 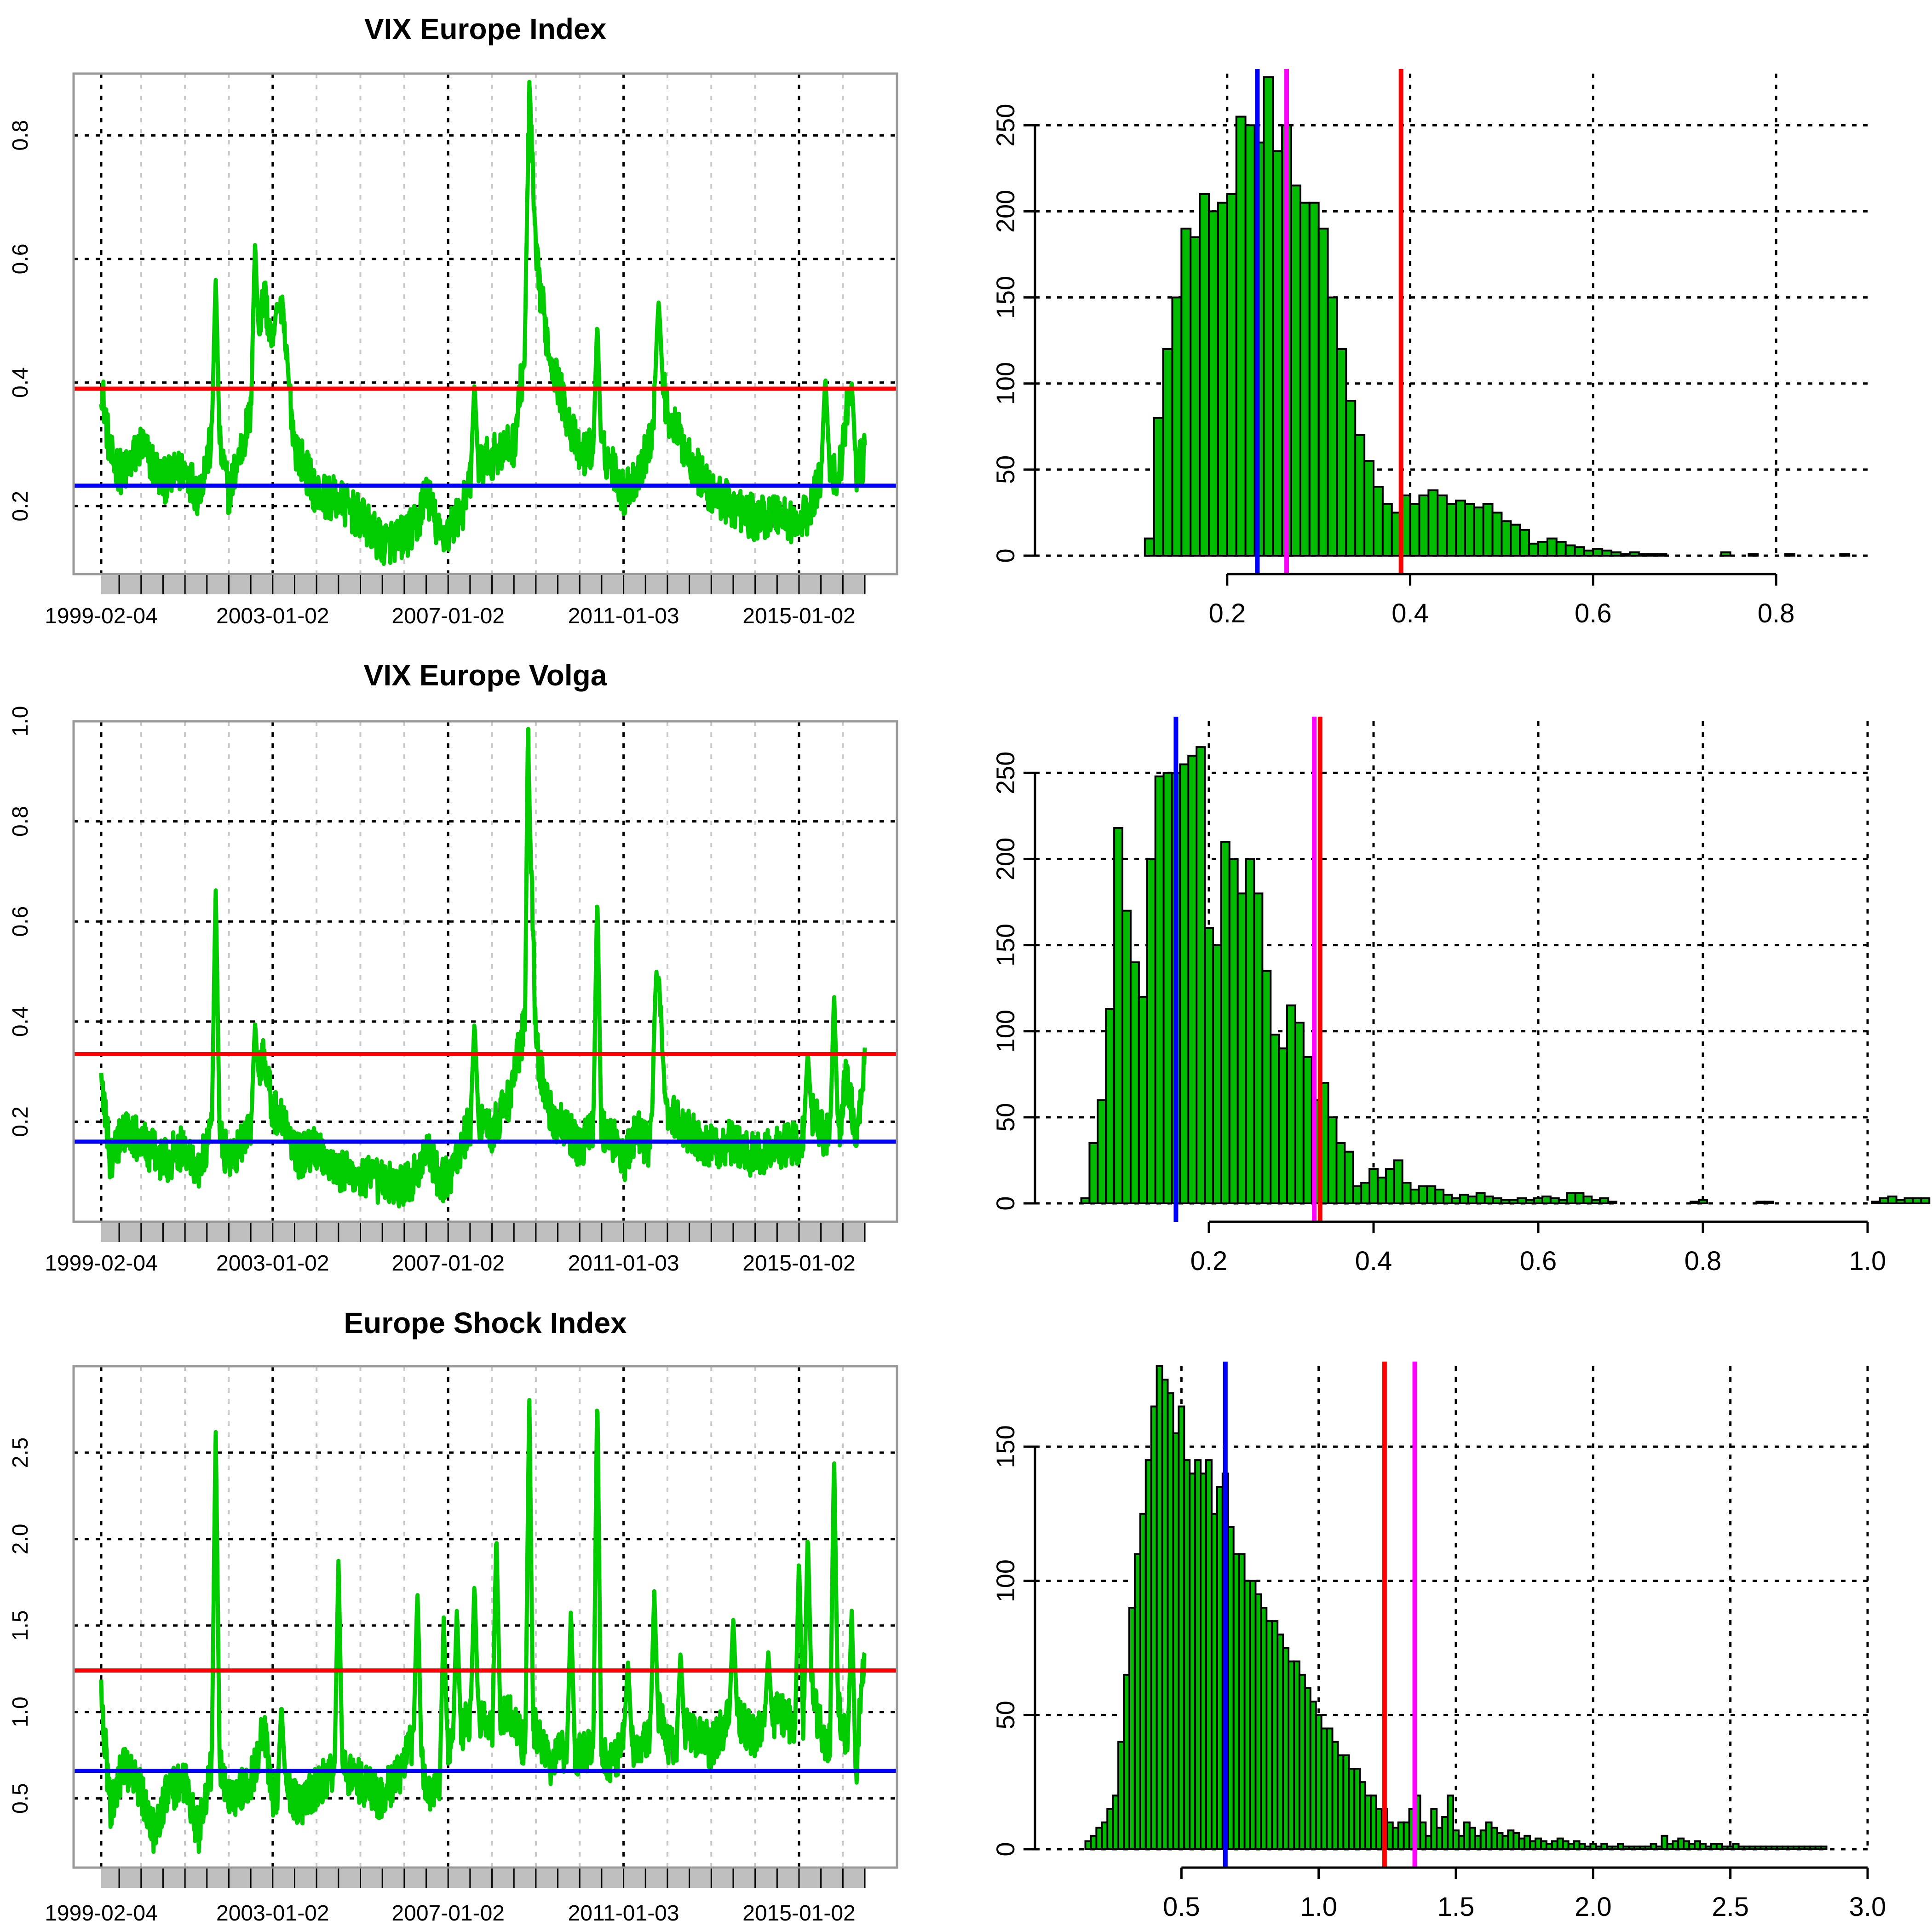 What do you see at coordinates (20, 382) in the screenshot?
I see `y-tick-label: 0.4` at bounding box center [20, 382].